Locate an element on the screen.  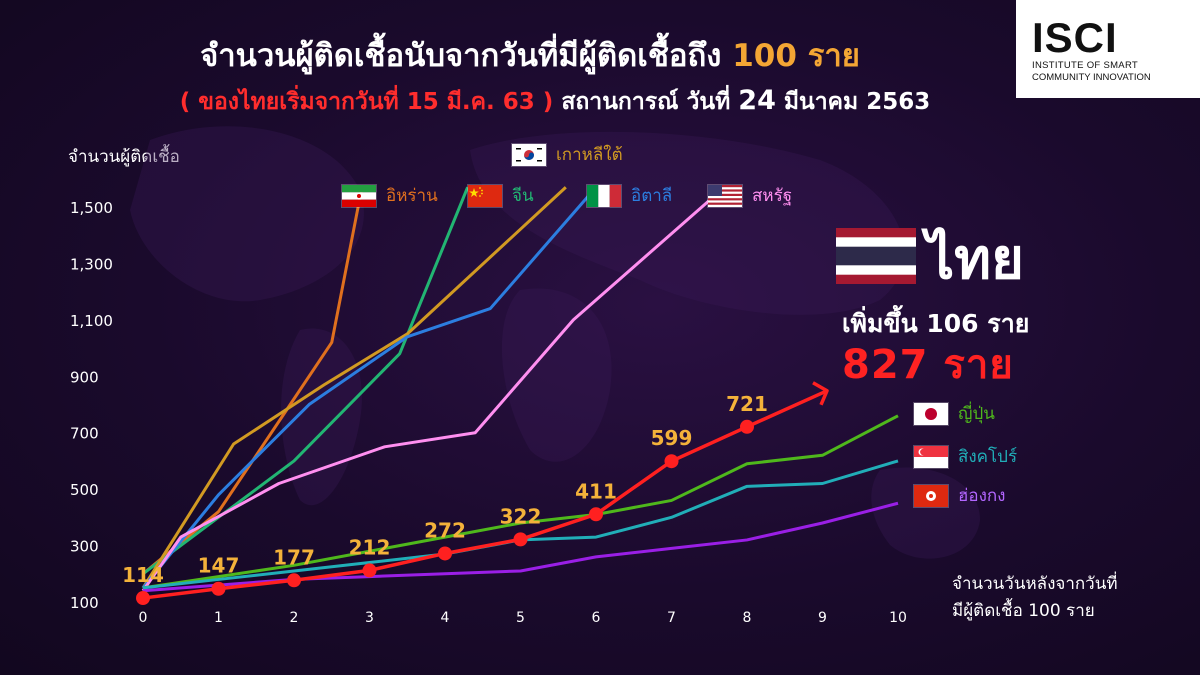
korea-flag-icon is located at coordinates (529, 154).